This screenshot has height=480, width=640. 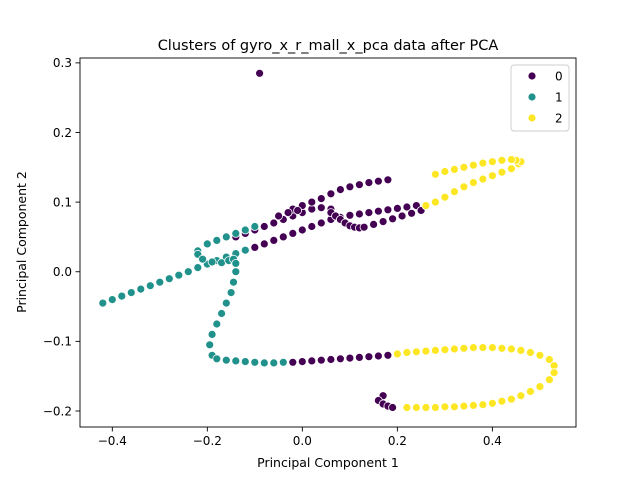 What do you see at coordinates (559, 98) in the screenshot?
I see `legend-label-1: 1` at bounding box center [559, 98].